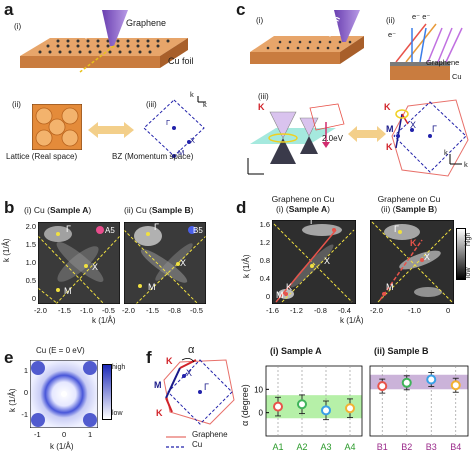  I want to click on xtick: 1, so click(90, 434).